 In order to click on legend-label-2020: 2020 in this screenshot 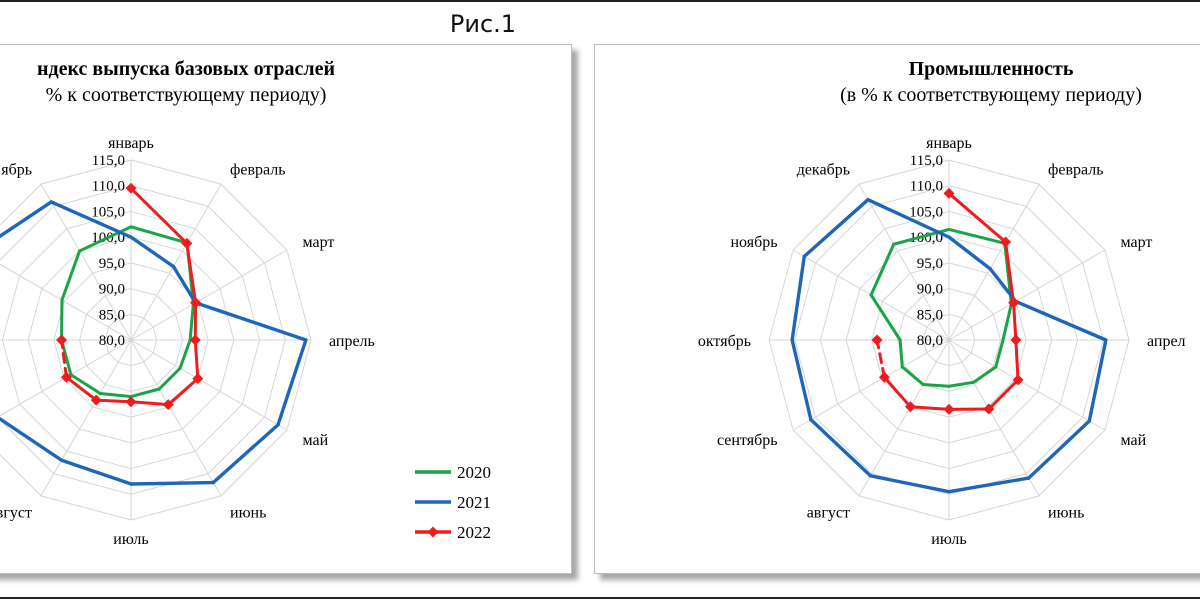, I will do `click(474, 472)`.